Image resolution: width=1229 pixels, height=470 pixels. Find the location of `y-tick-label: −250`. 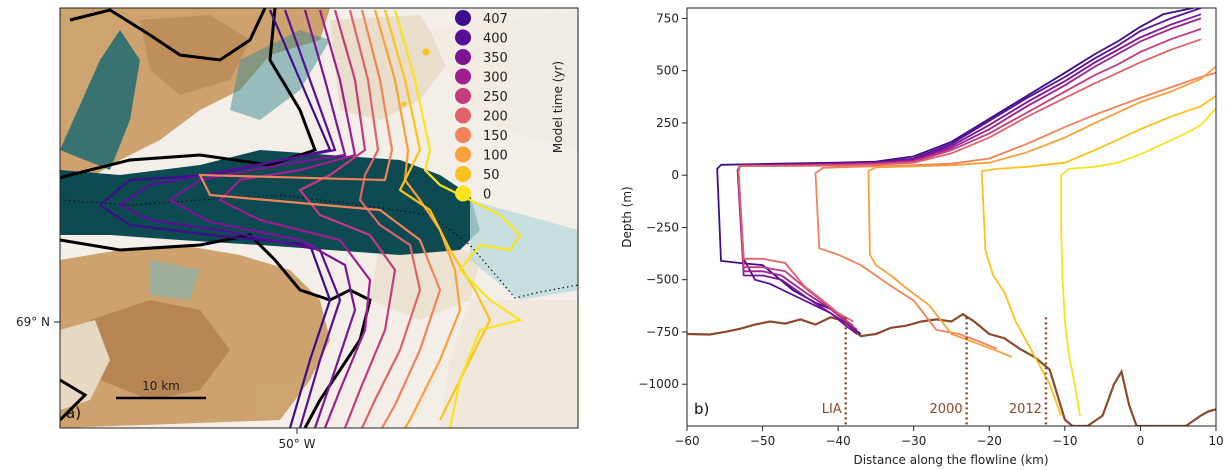

y-tick-label: −250 is located at coordinates (662, 227).